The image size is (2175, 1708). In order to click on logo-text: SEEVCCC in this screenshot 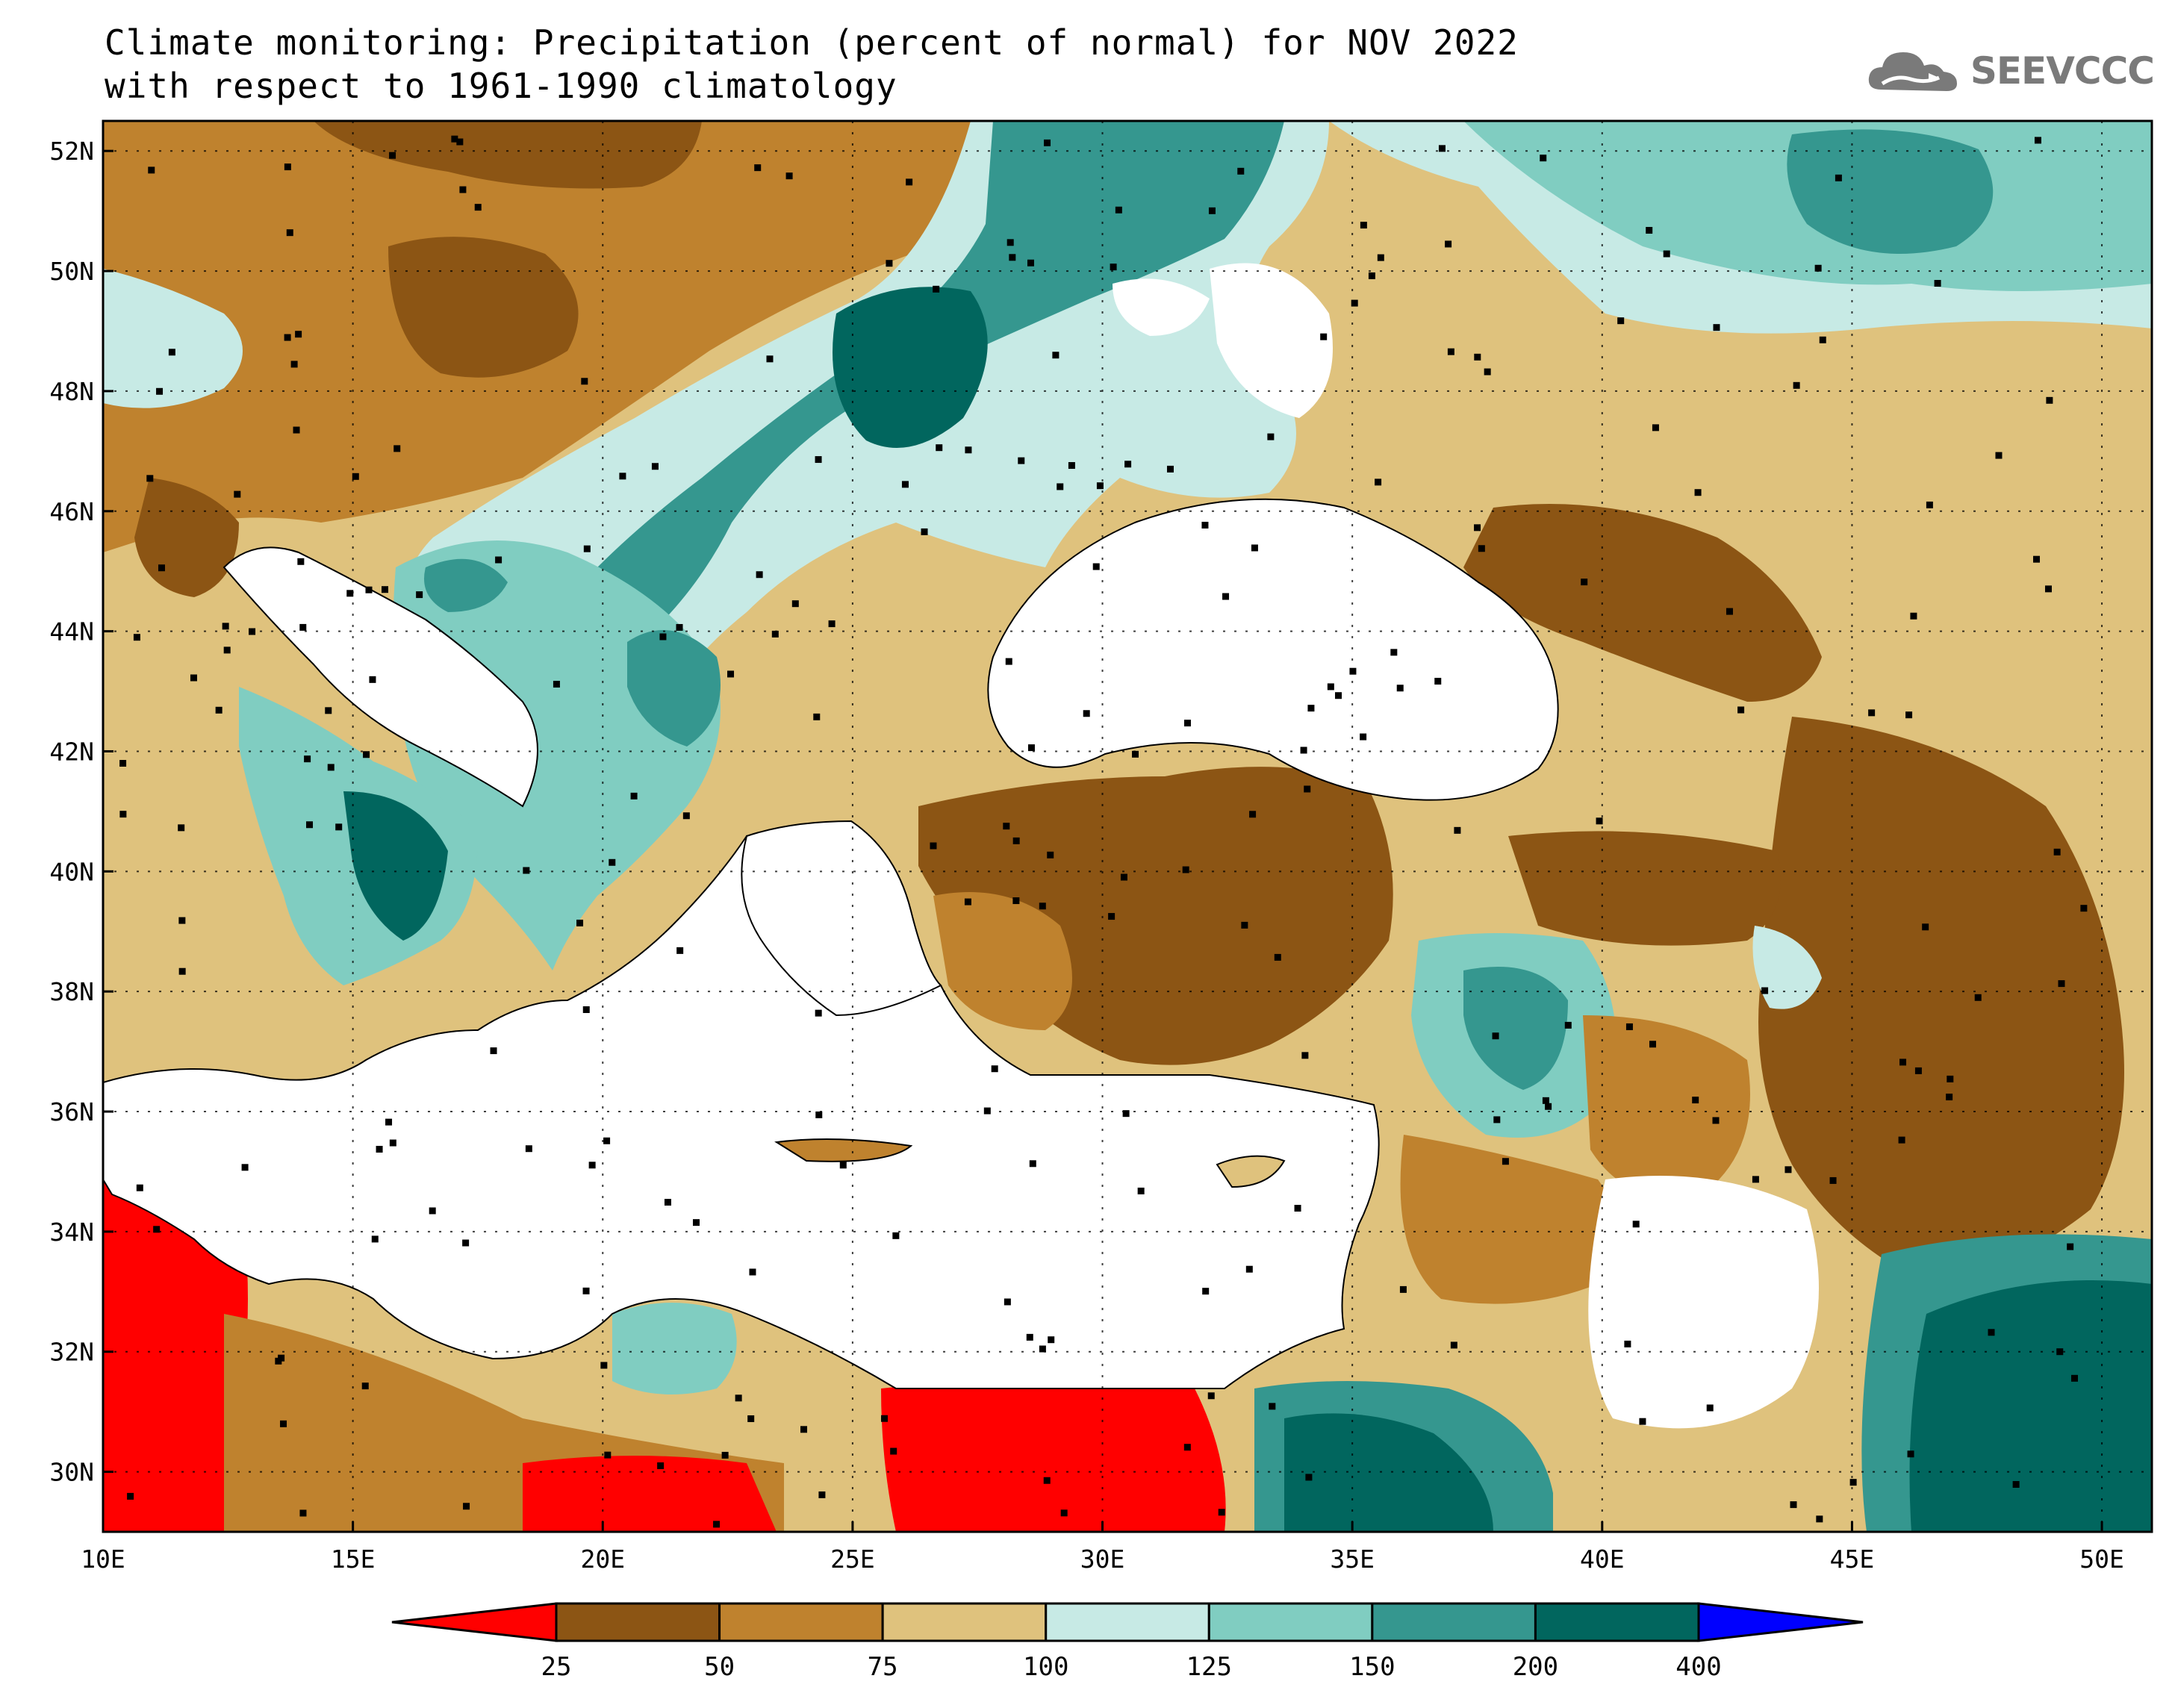, I will do `click(2062, 71)`.